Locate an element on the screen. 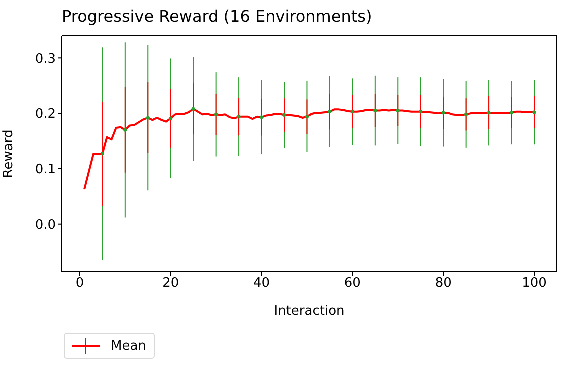 This screenshot has height=374, width=567. y-axis-title: Reward is located at coordinates (9, 154).